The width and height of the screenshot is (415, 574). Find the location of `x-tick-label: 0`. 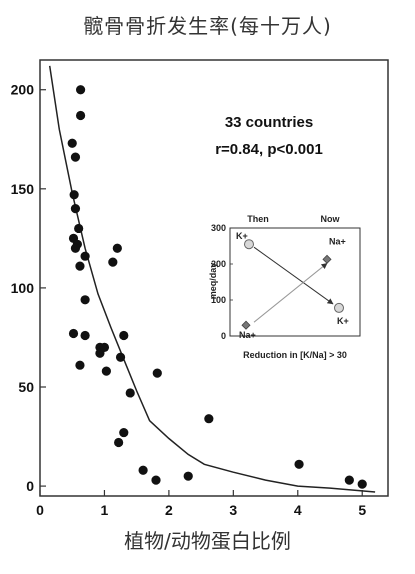

x-tick-label: 0 is located at coordinates (40, 510).